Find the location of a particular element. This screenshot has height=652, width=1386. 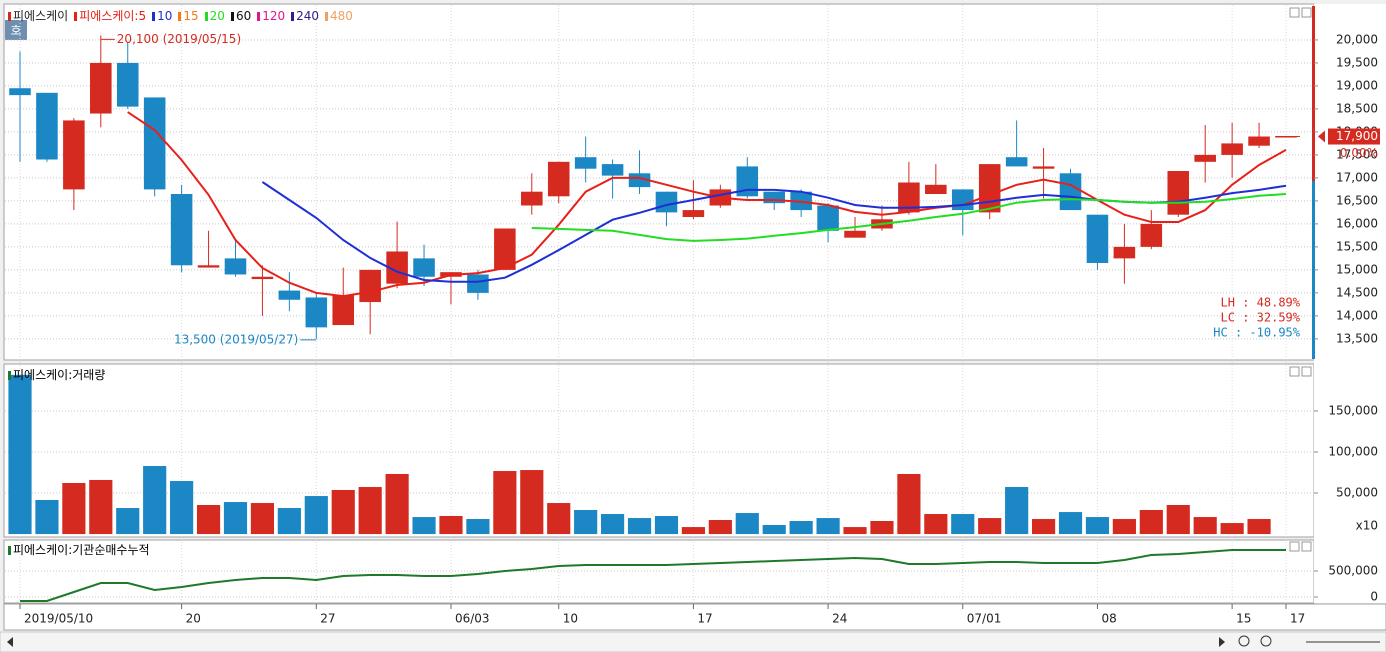

y-tick-label: 19,500 is located at coordinates (1357, 62).